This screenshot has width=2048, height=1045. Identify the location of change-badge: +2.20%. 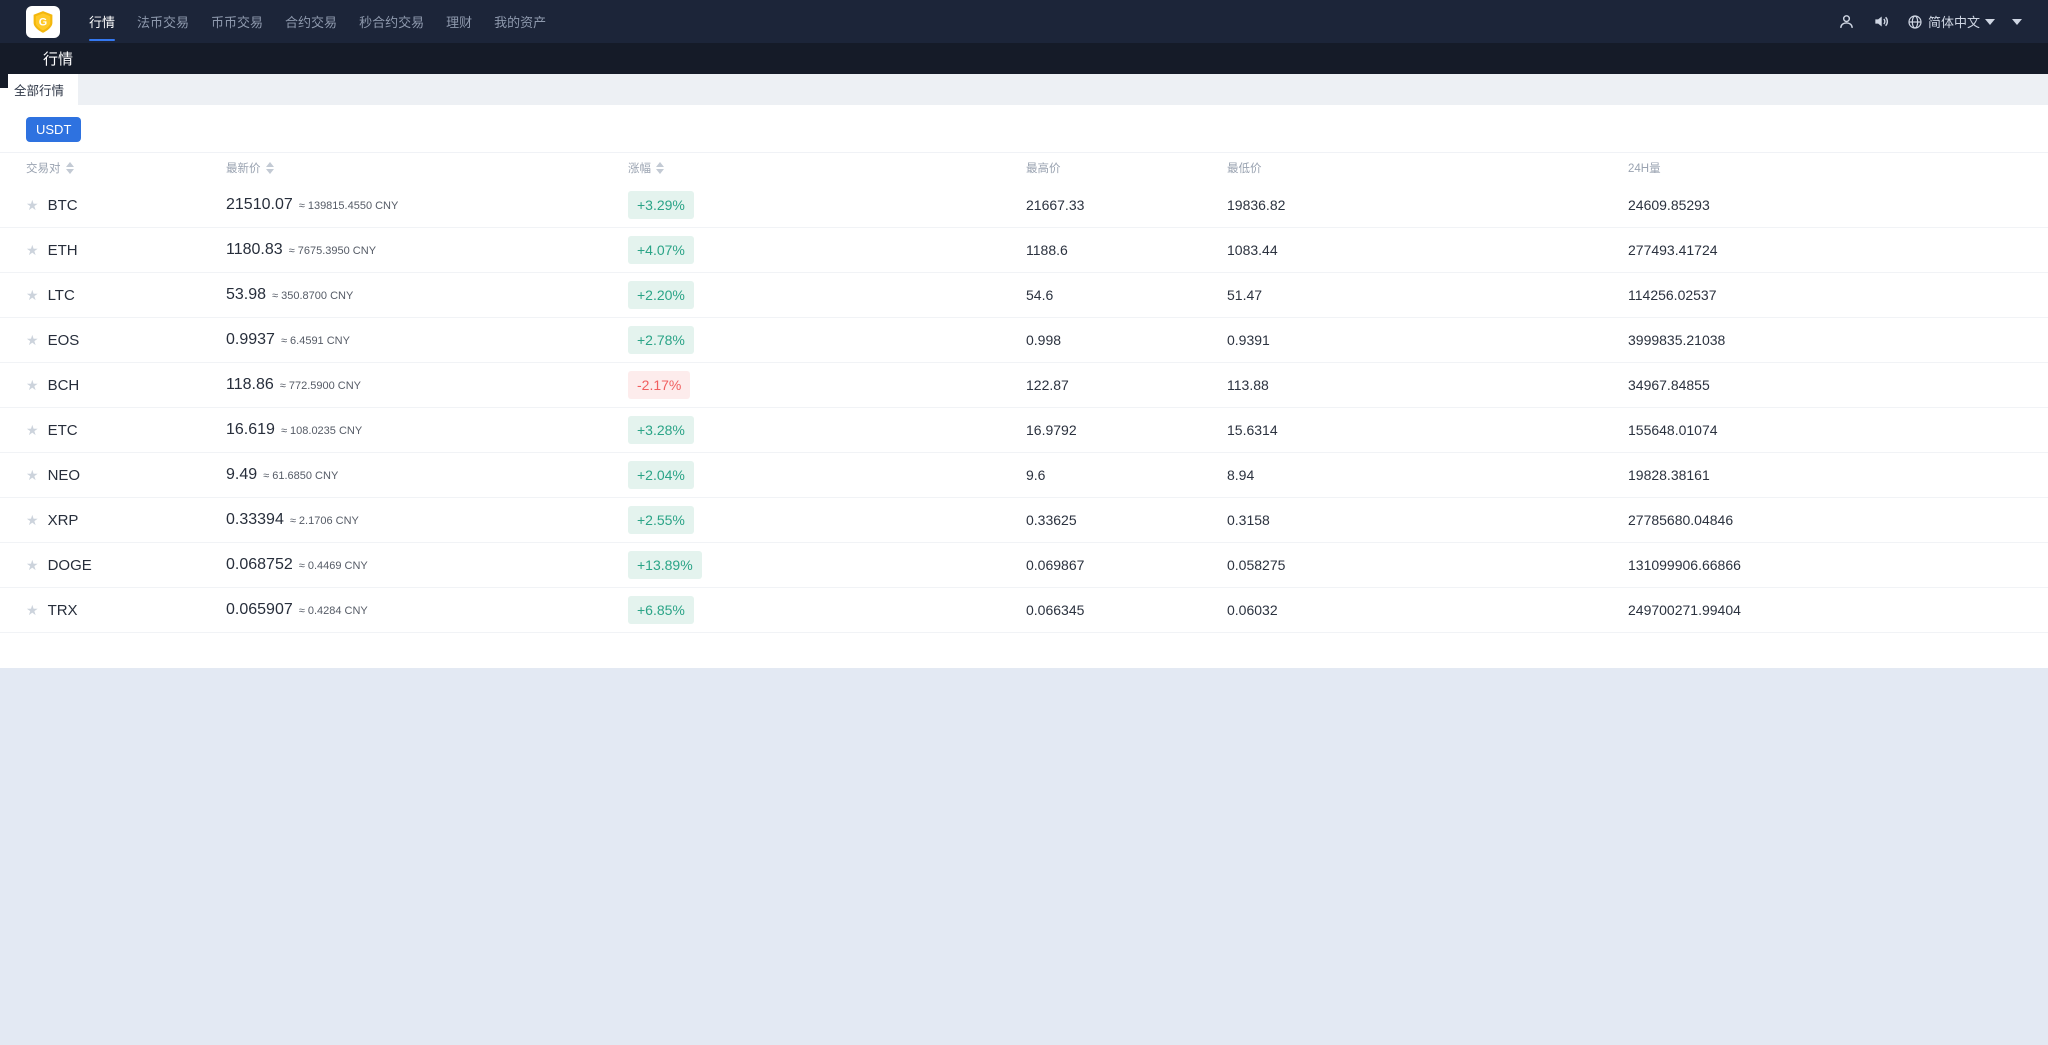
(661, 295).